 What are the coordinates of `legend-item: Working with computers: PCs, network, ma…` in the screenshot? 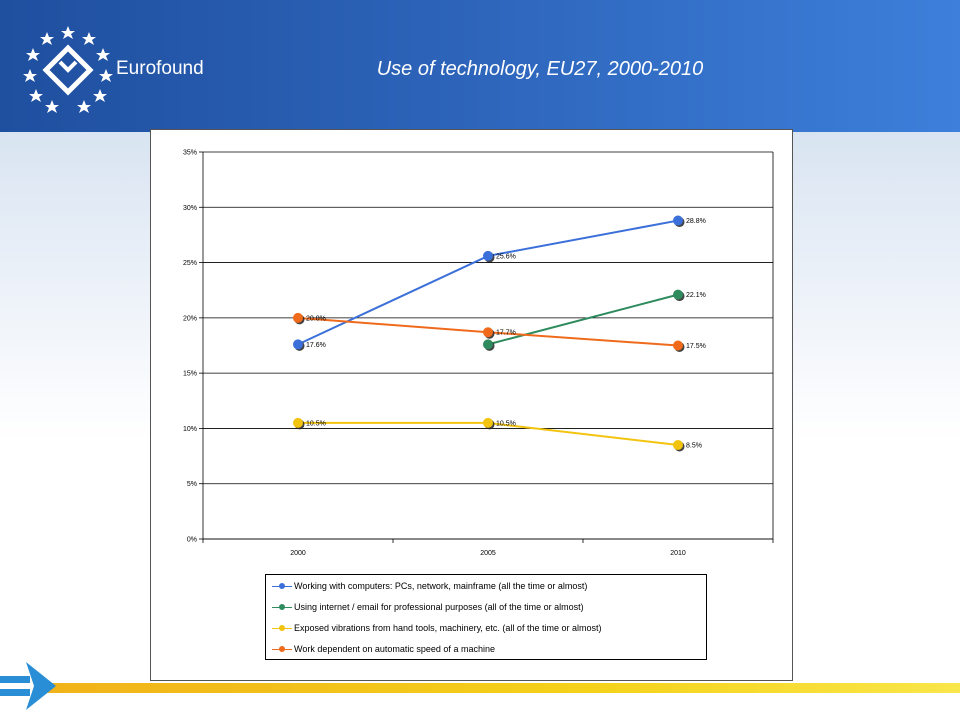 It's located at (429, 586).